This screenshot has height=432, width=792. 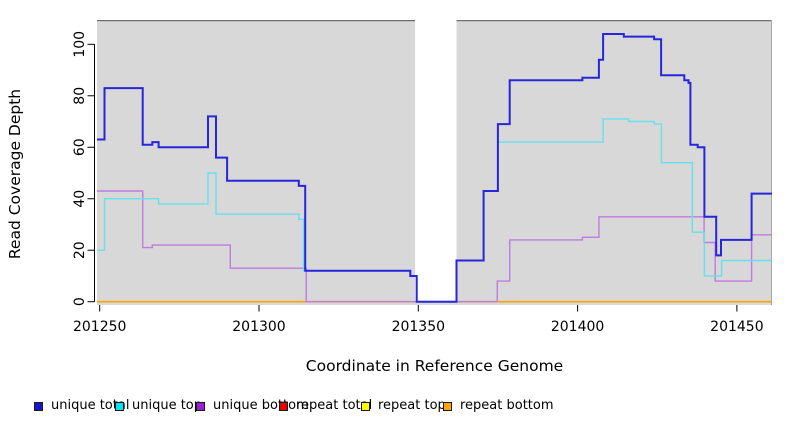 I want to click on y-tick-label: 0, so click(x=80, y=301).